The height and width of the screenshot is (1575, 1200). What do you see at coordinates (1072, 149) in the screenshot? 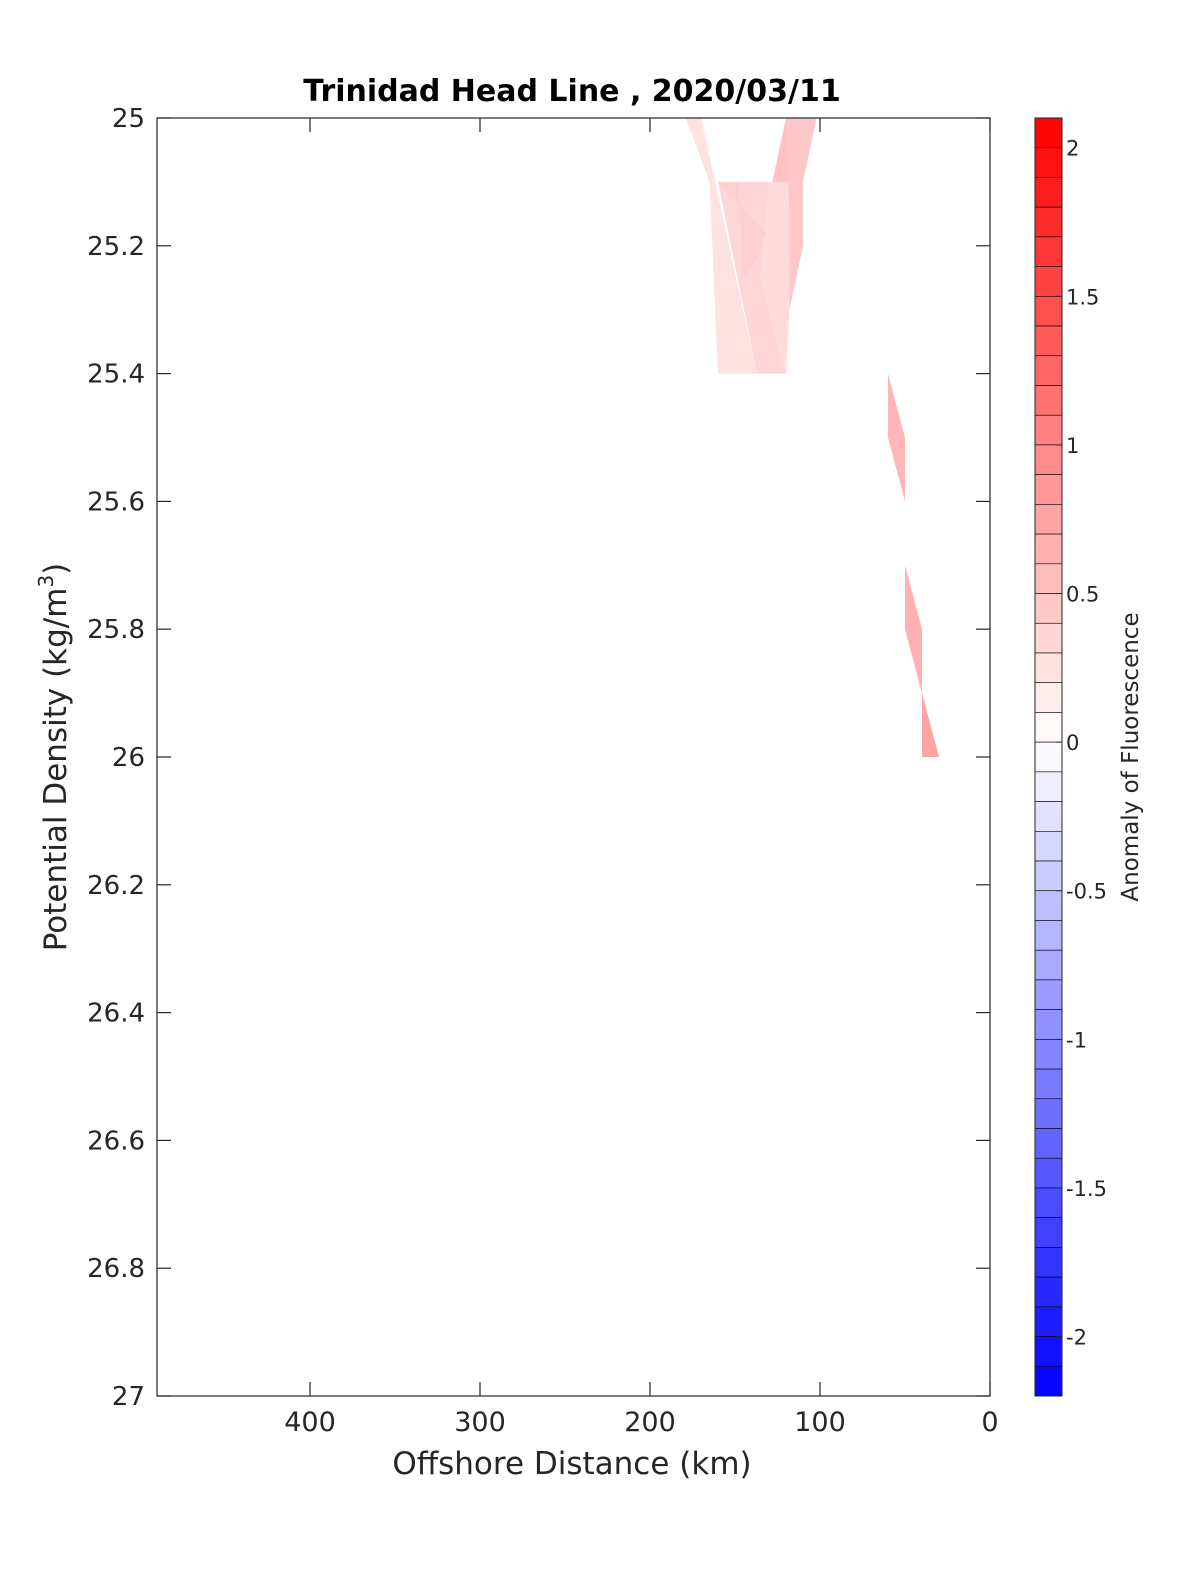
I see `colorbar-tick-label: 2` at bounding box center [1072, 149].